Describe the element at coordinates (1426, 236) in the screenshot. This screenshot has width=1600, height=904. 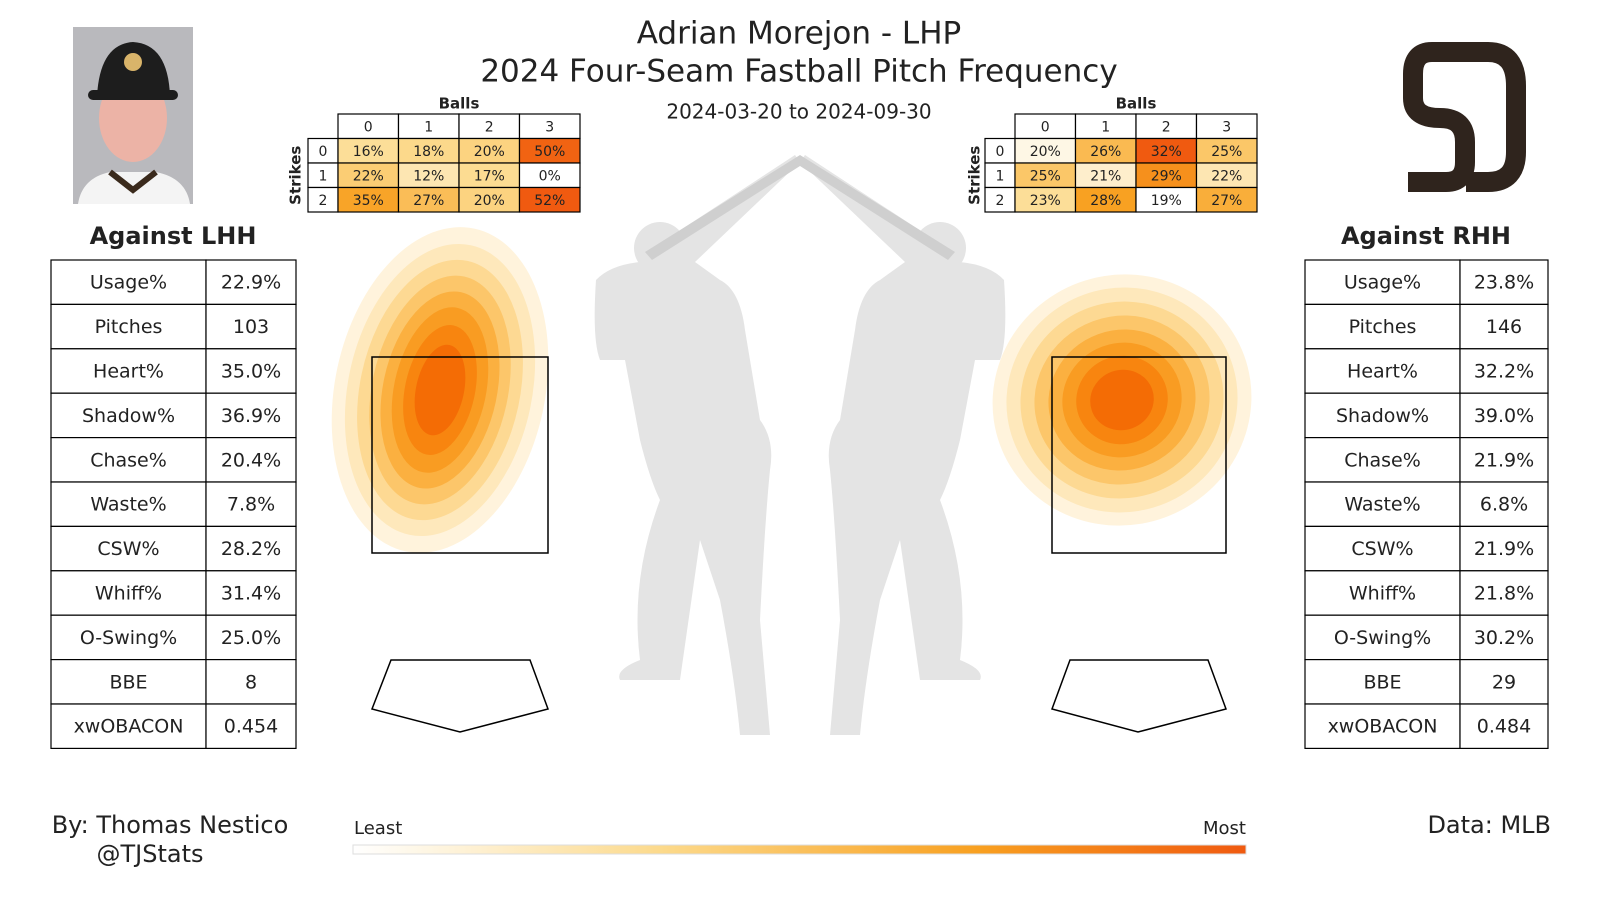
I see `stat-table-title: Against RHH` at that location.